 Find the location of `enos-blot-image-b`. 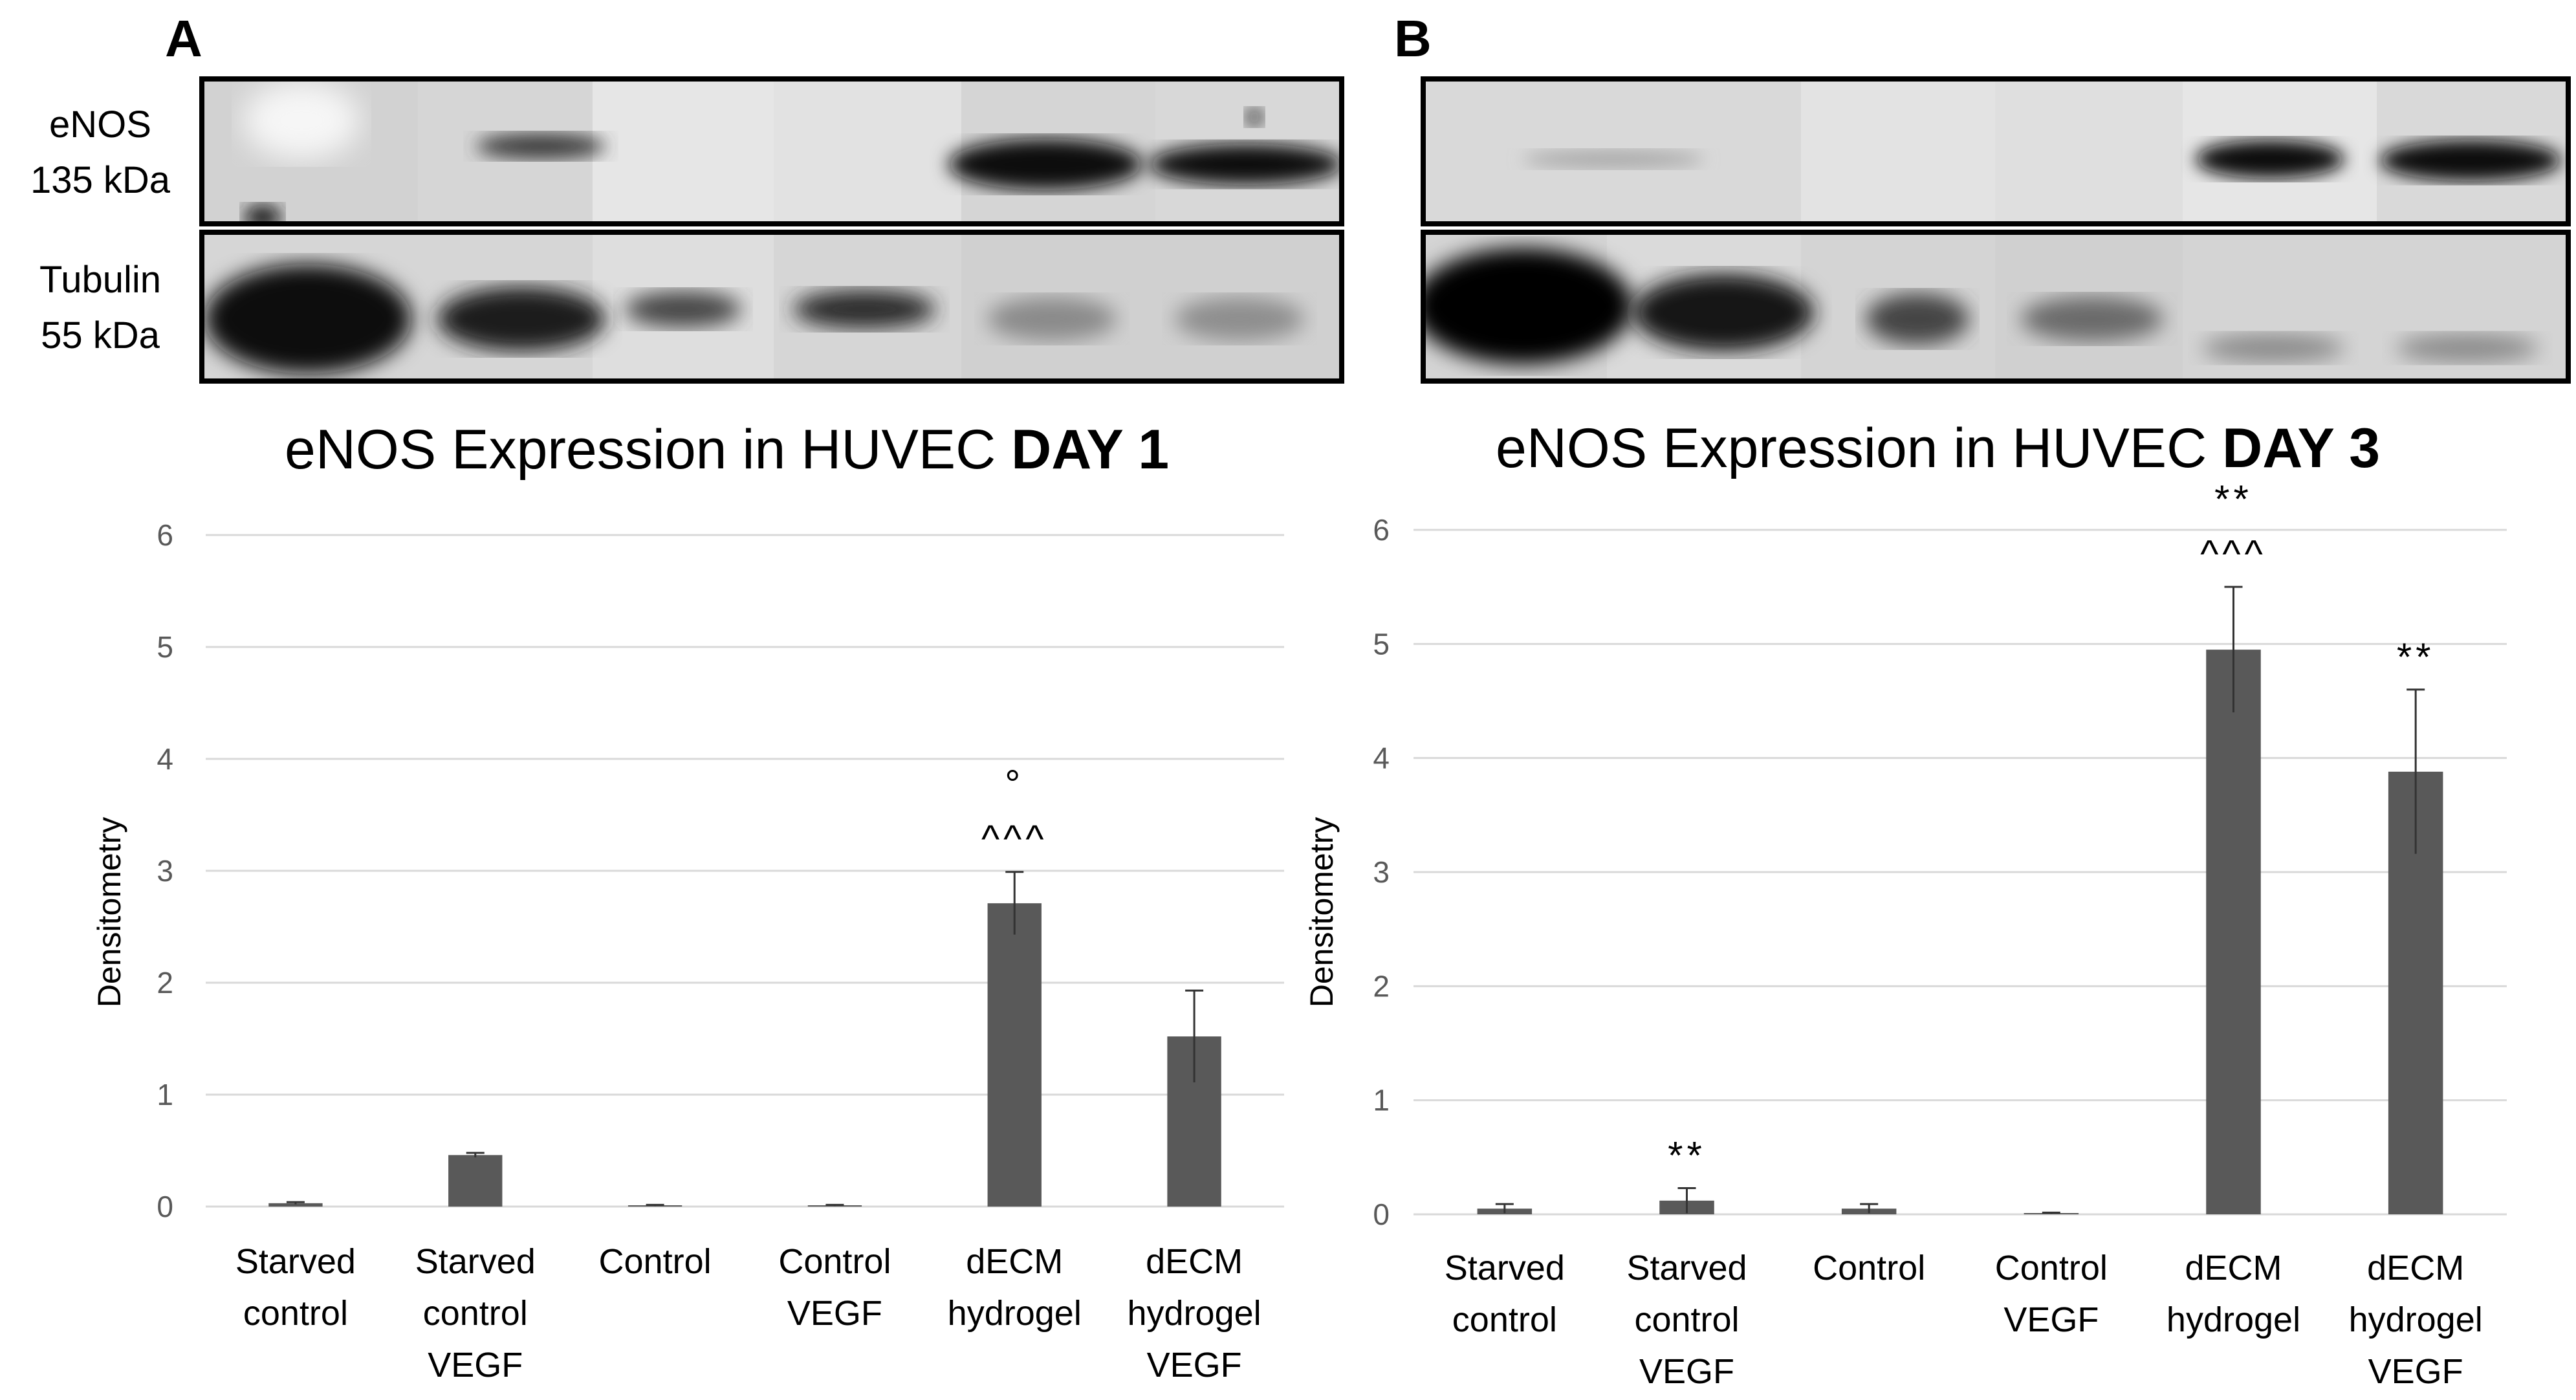

enos-blot-image-b is located at coordinates (1996, 151).